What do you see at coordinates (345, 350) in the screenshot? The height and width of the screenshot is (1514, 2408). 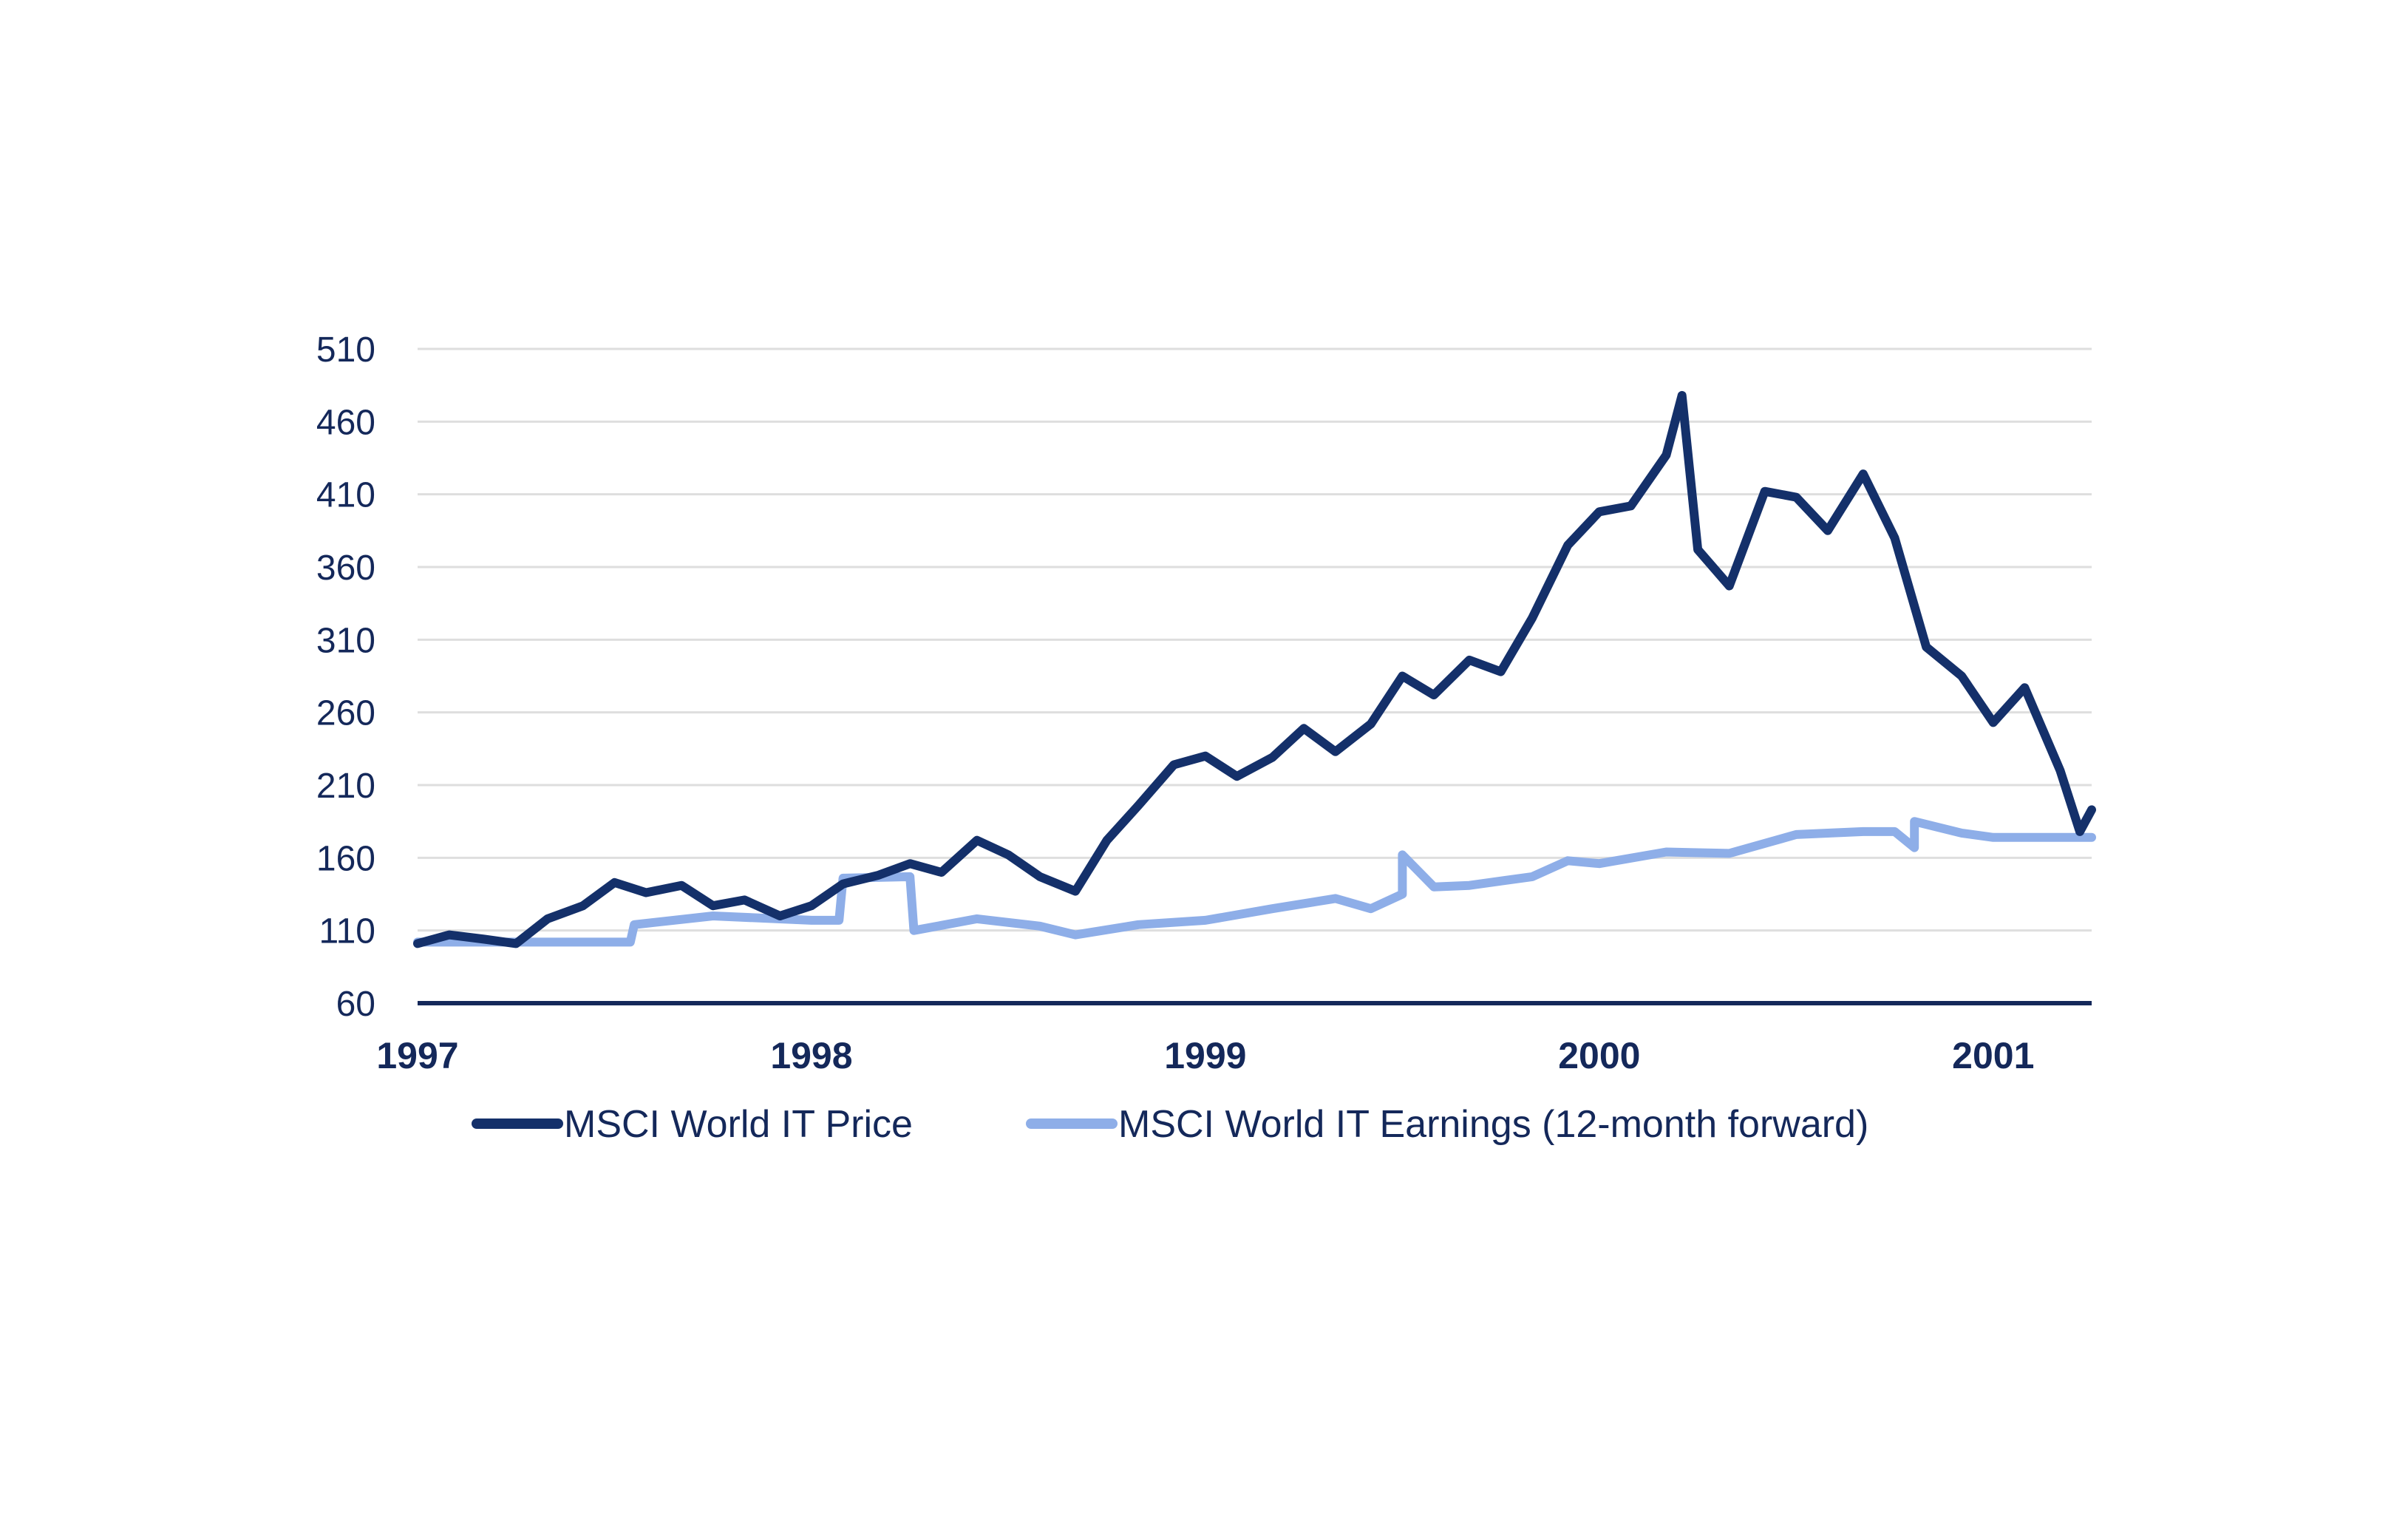 I see `y-tick-label: 510` at bounding box center [345, 350].